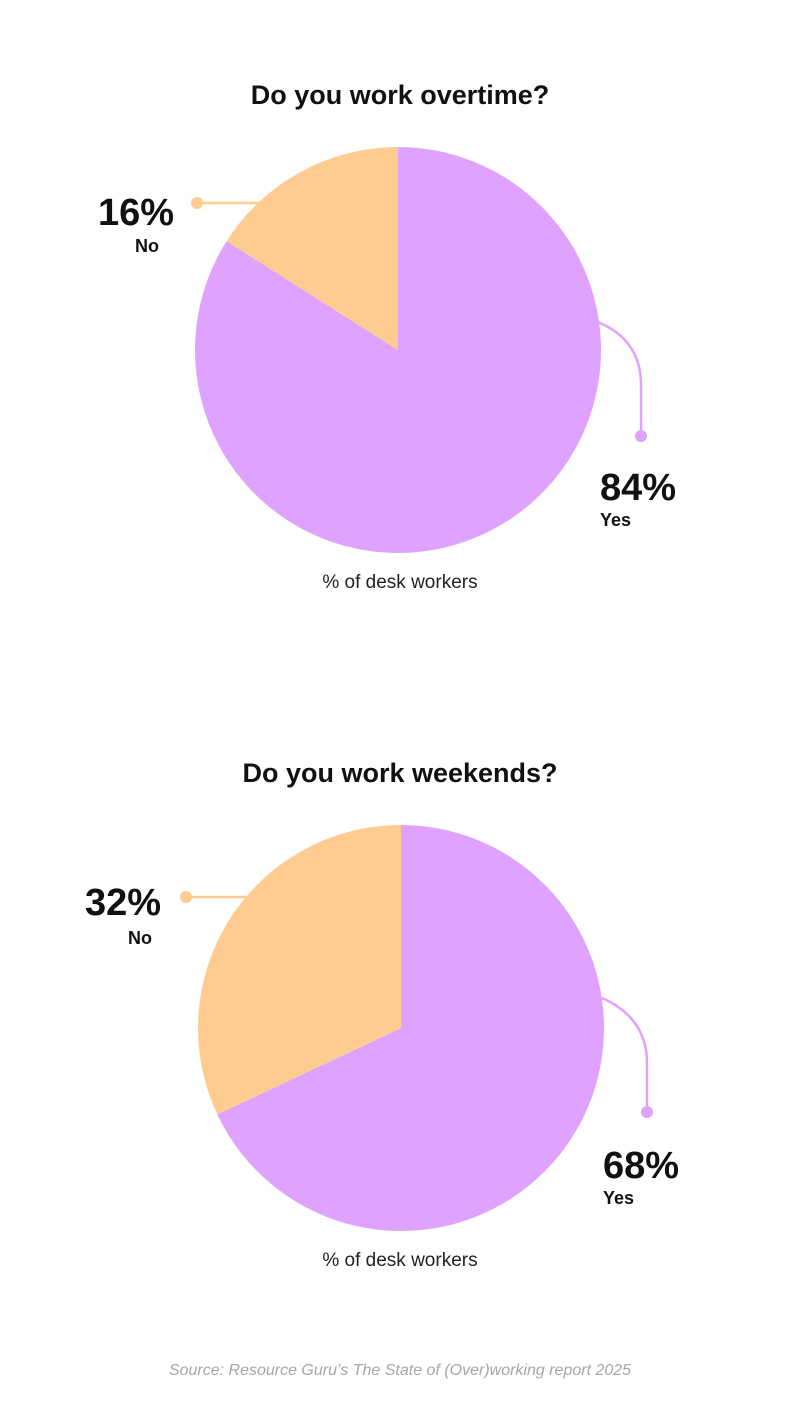  What do you see at coordinates (641, 1166) in the screenshot?
I see `slice-label-yes-value: 68%` at bounding box center [641, 1166].